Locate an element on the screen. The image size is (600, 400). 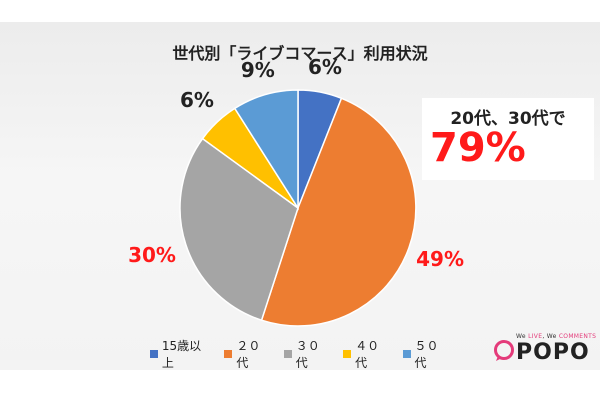
tagline-comments: COMMENTS is located at coordinates (577, 336).